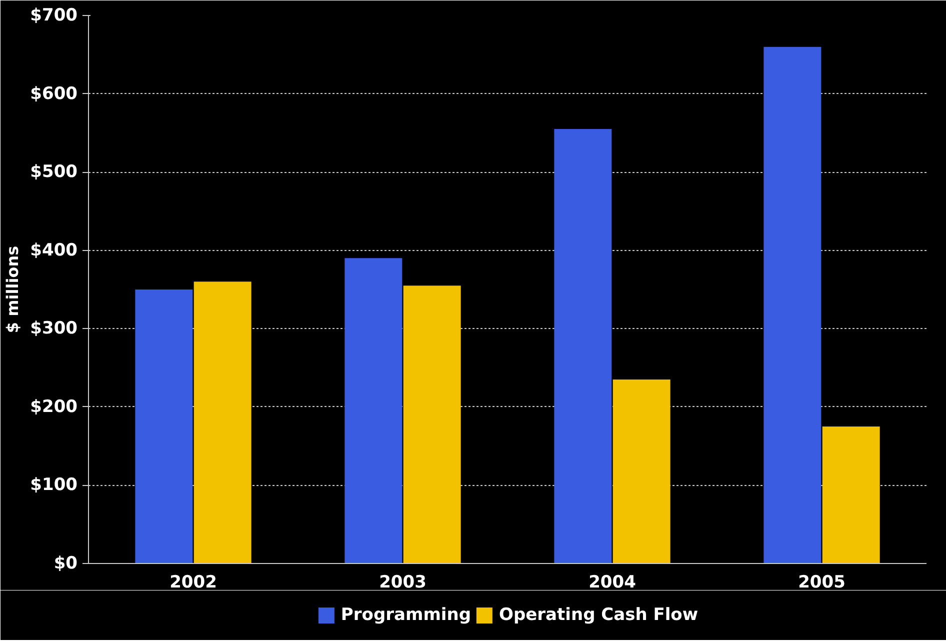  I want to click on legend-label: Programming, so click(406, 615).